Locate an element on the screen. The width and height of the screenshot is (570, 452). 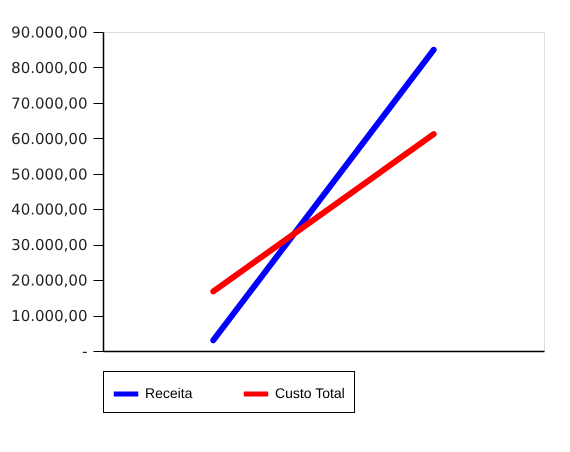
y-tick-label: 90.000,00 is located at coordinates (49, 33).